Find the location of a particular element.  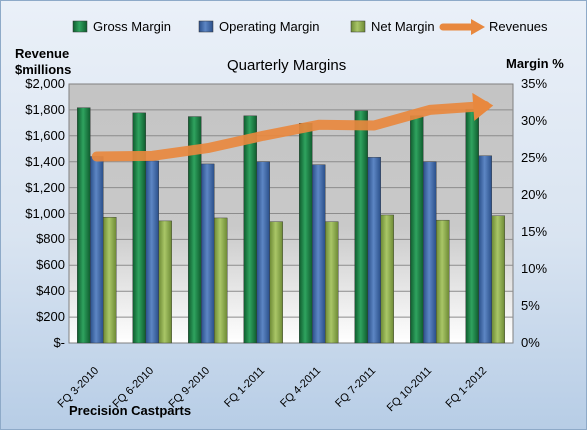

left-axis-tick: $1,400 is located at coordinates (45, 161).